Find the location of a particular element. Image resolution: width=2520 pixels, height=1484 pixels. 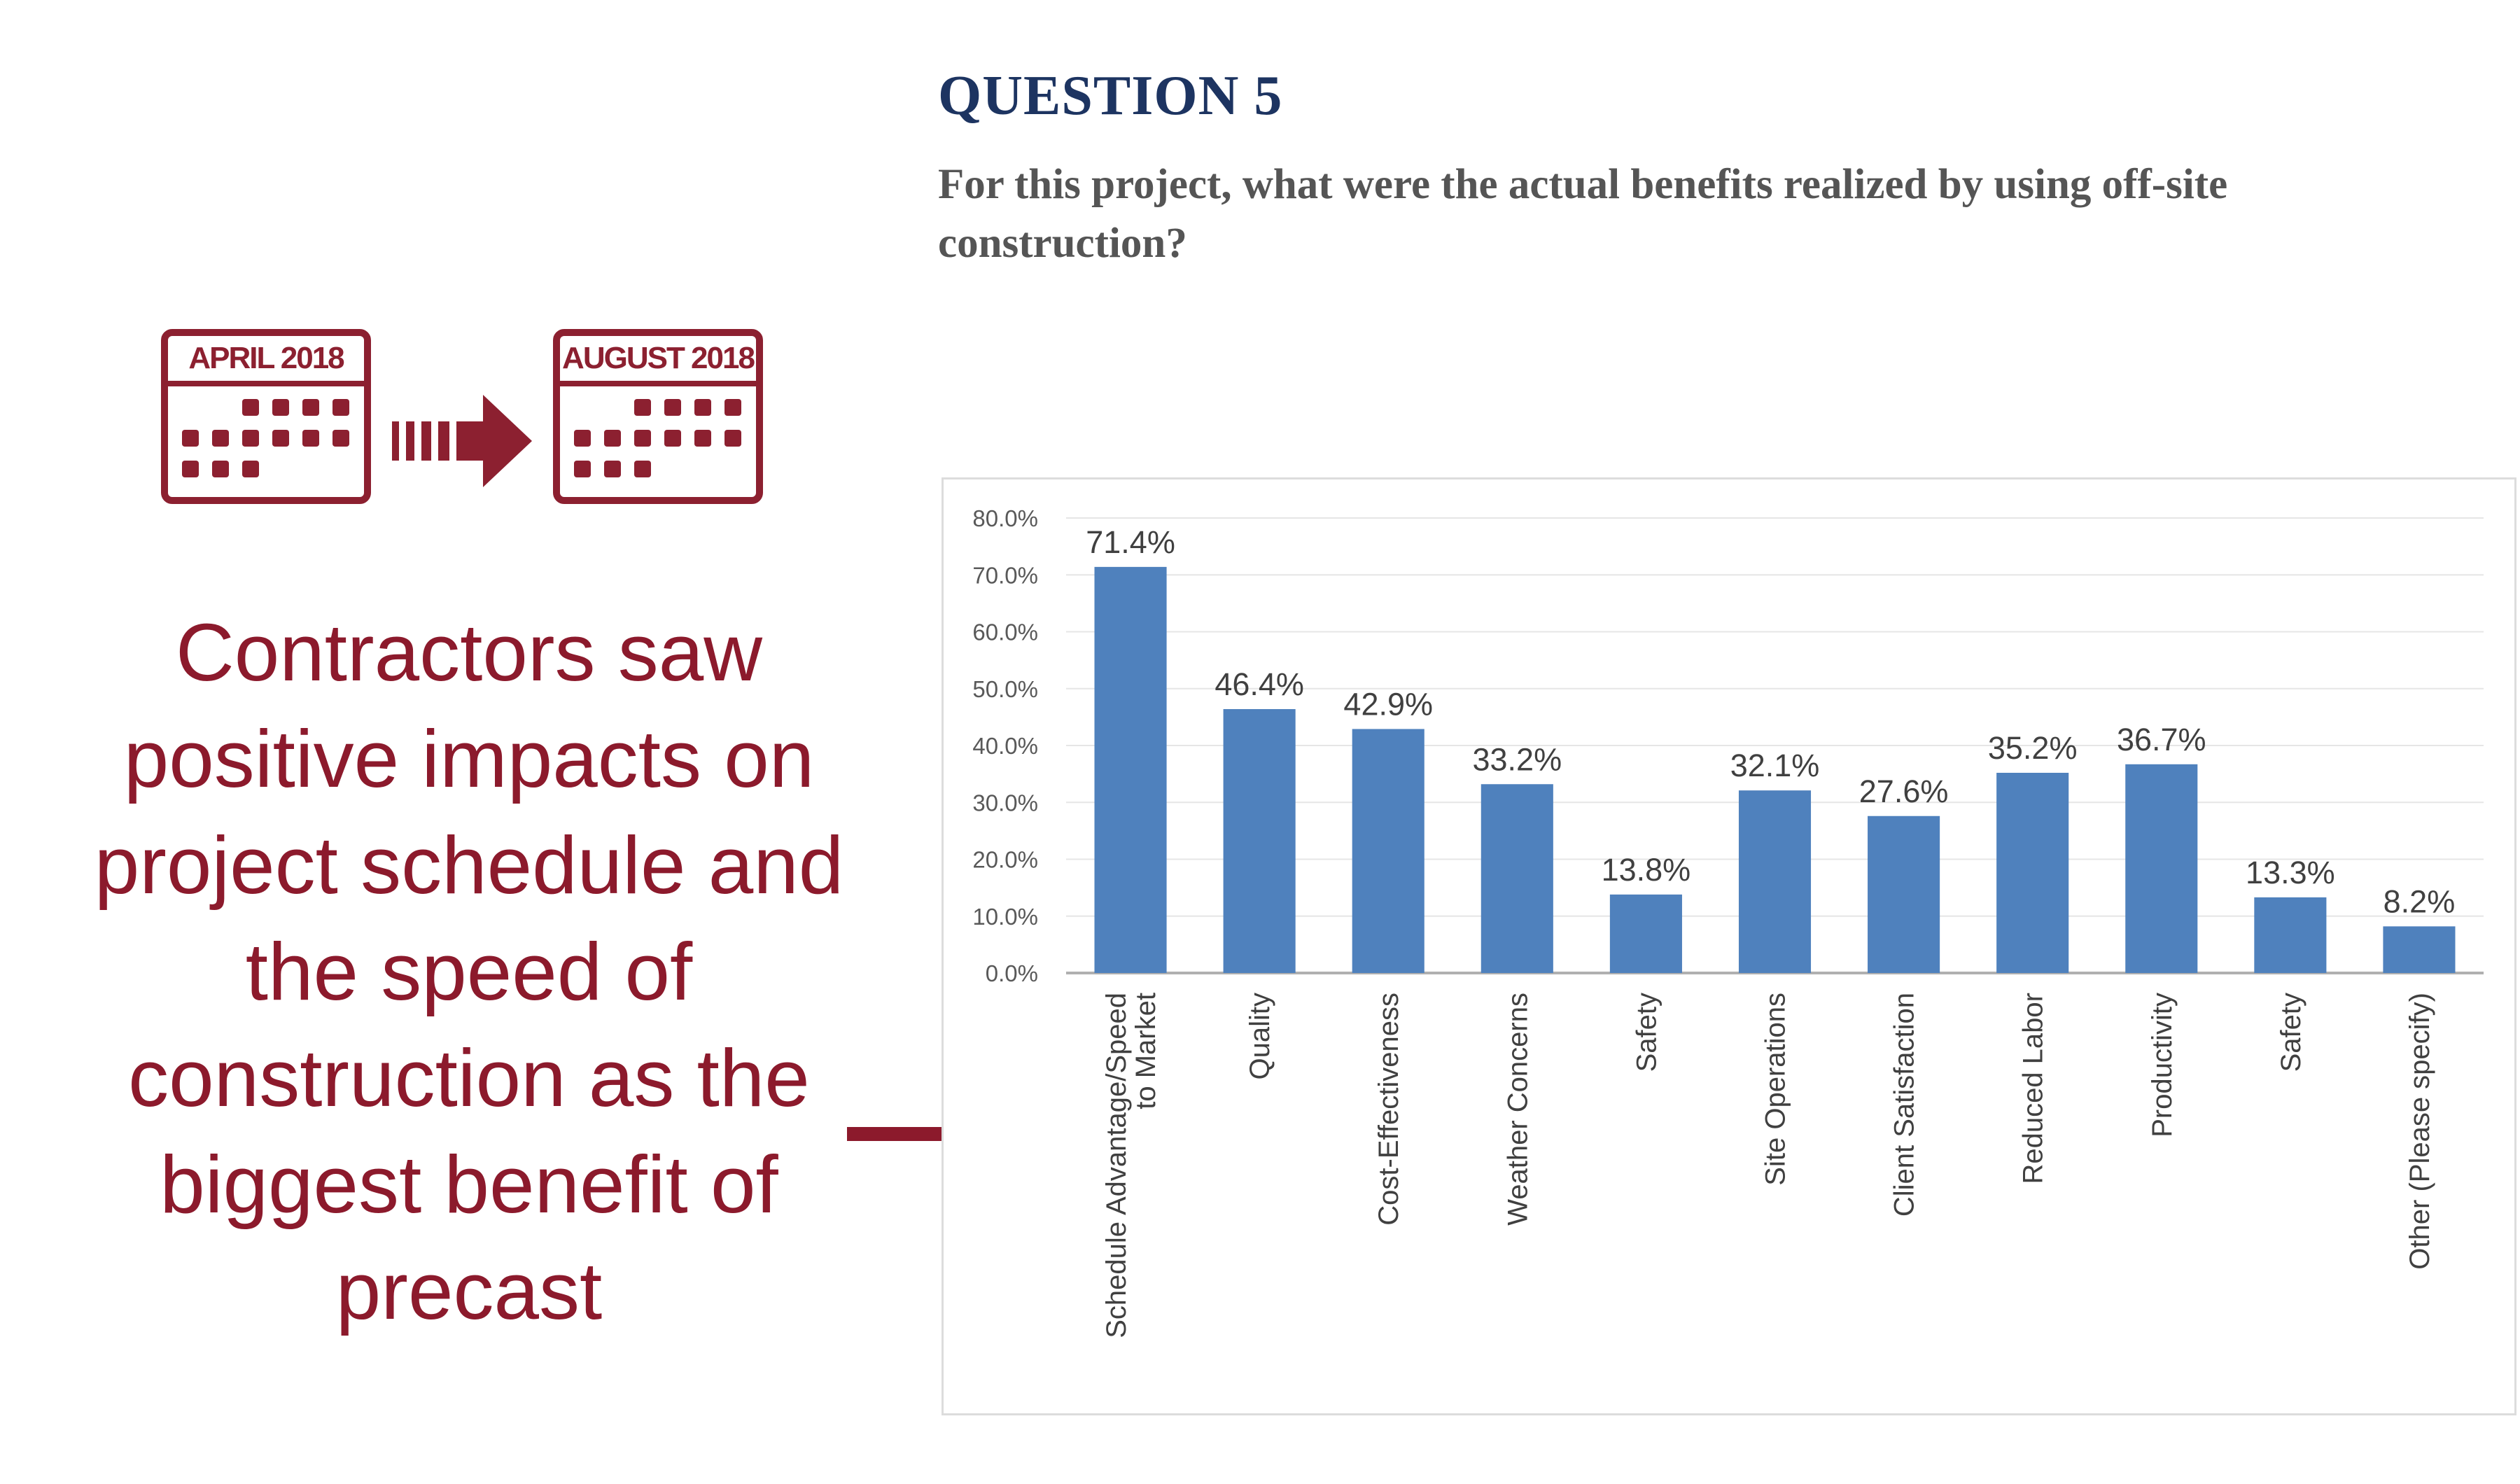

x-tick-label: Productivity is located at coordinates (2162, 1065).